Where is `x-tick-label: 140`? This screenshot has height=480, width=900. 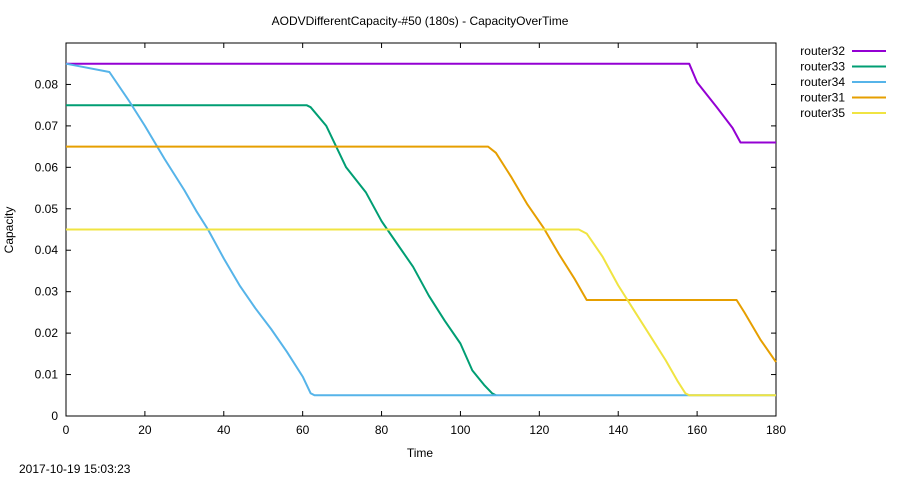
x-tick-label: 140 is located at coordinates (618, 430).